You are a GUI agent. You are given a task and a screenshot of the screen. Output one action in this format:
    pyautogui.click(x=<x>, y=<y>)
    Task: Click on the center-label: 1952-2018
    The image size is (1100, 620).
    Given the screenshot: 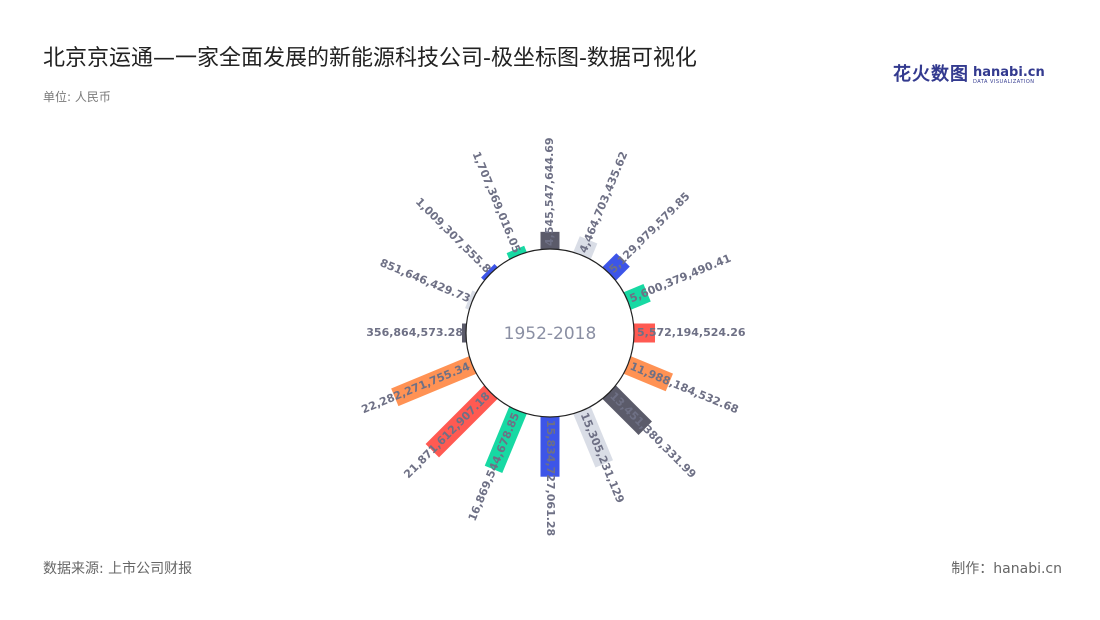 What is the action you would take?
    pyautogui.click(x=550, y=334)
    